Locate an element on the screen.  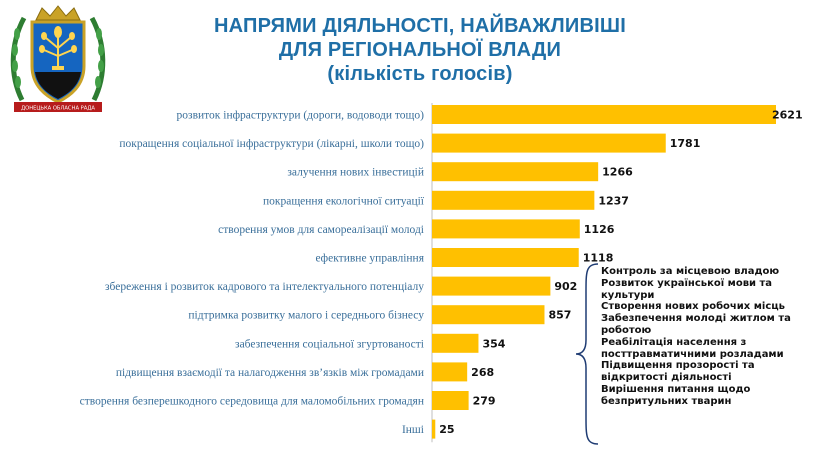
others-brace is located at coordinates (587, 354).